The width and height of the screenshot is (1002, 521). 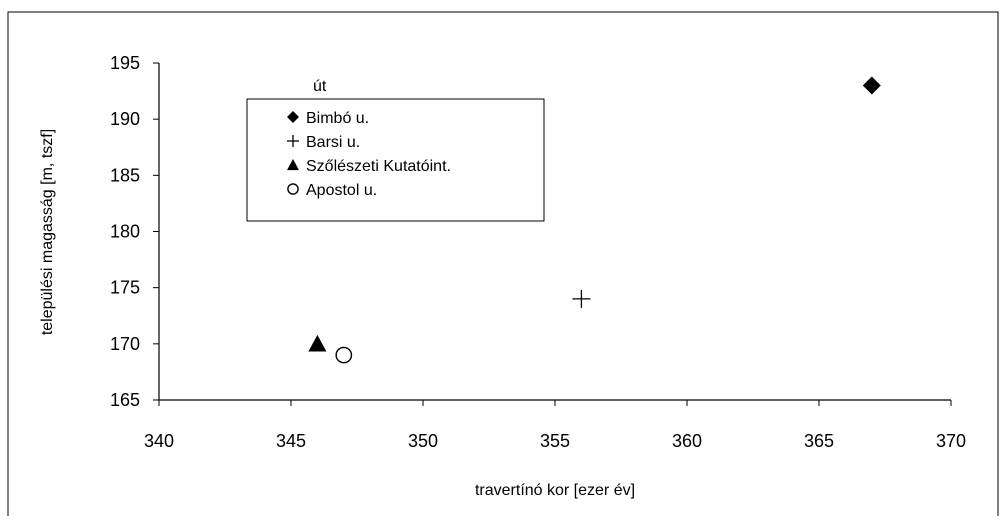 What do you see at coordinates (125, 175) in the screenshot?
I see `y-tick-label: 185` at bounding box center [125, 175].